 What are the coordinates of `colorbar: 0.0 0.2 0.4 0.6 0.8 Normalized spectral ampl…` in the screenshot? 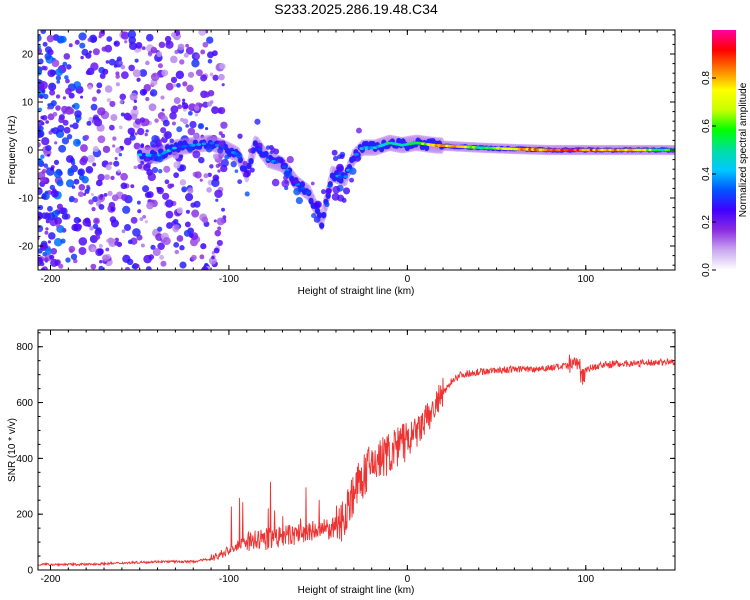 It's located at (725, 153).